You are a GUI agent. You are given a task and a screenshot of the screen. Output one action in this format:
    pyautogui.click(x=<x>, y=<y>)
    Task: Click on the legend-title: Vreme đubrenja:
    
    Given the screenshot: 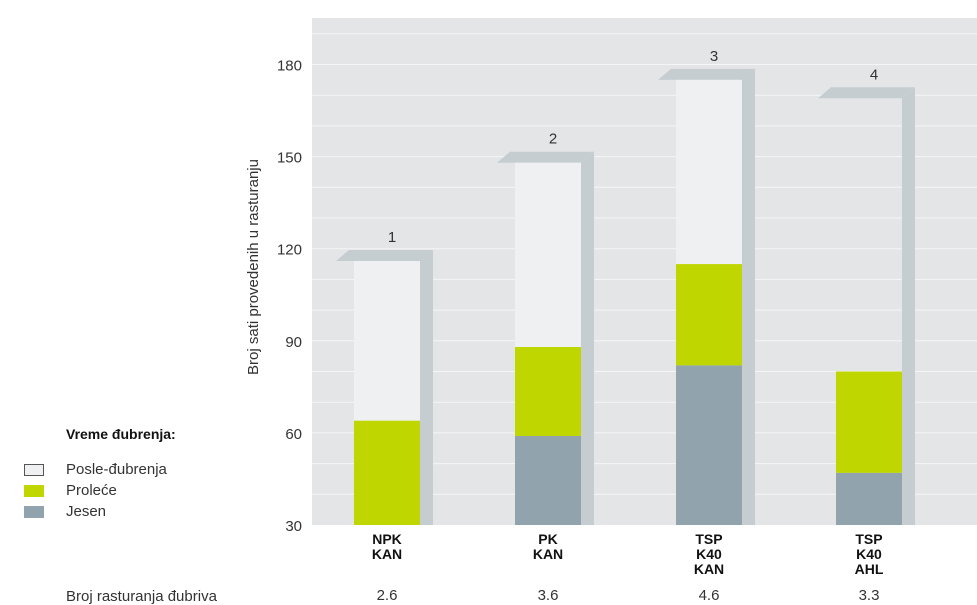 What is the action you would take?
    pyautogui.click(x=121, y=434)
    